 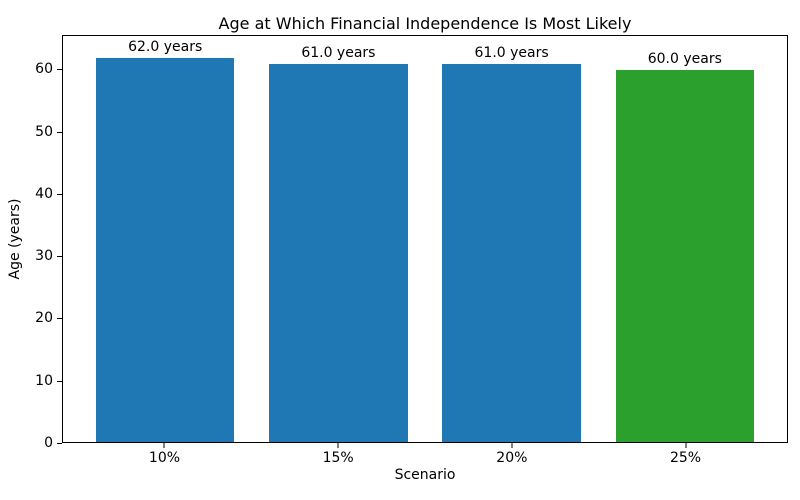 I want to click on y-tick-label: 10, so click(x=44, y=380).